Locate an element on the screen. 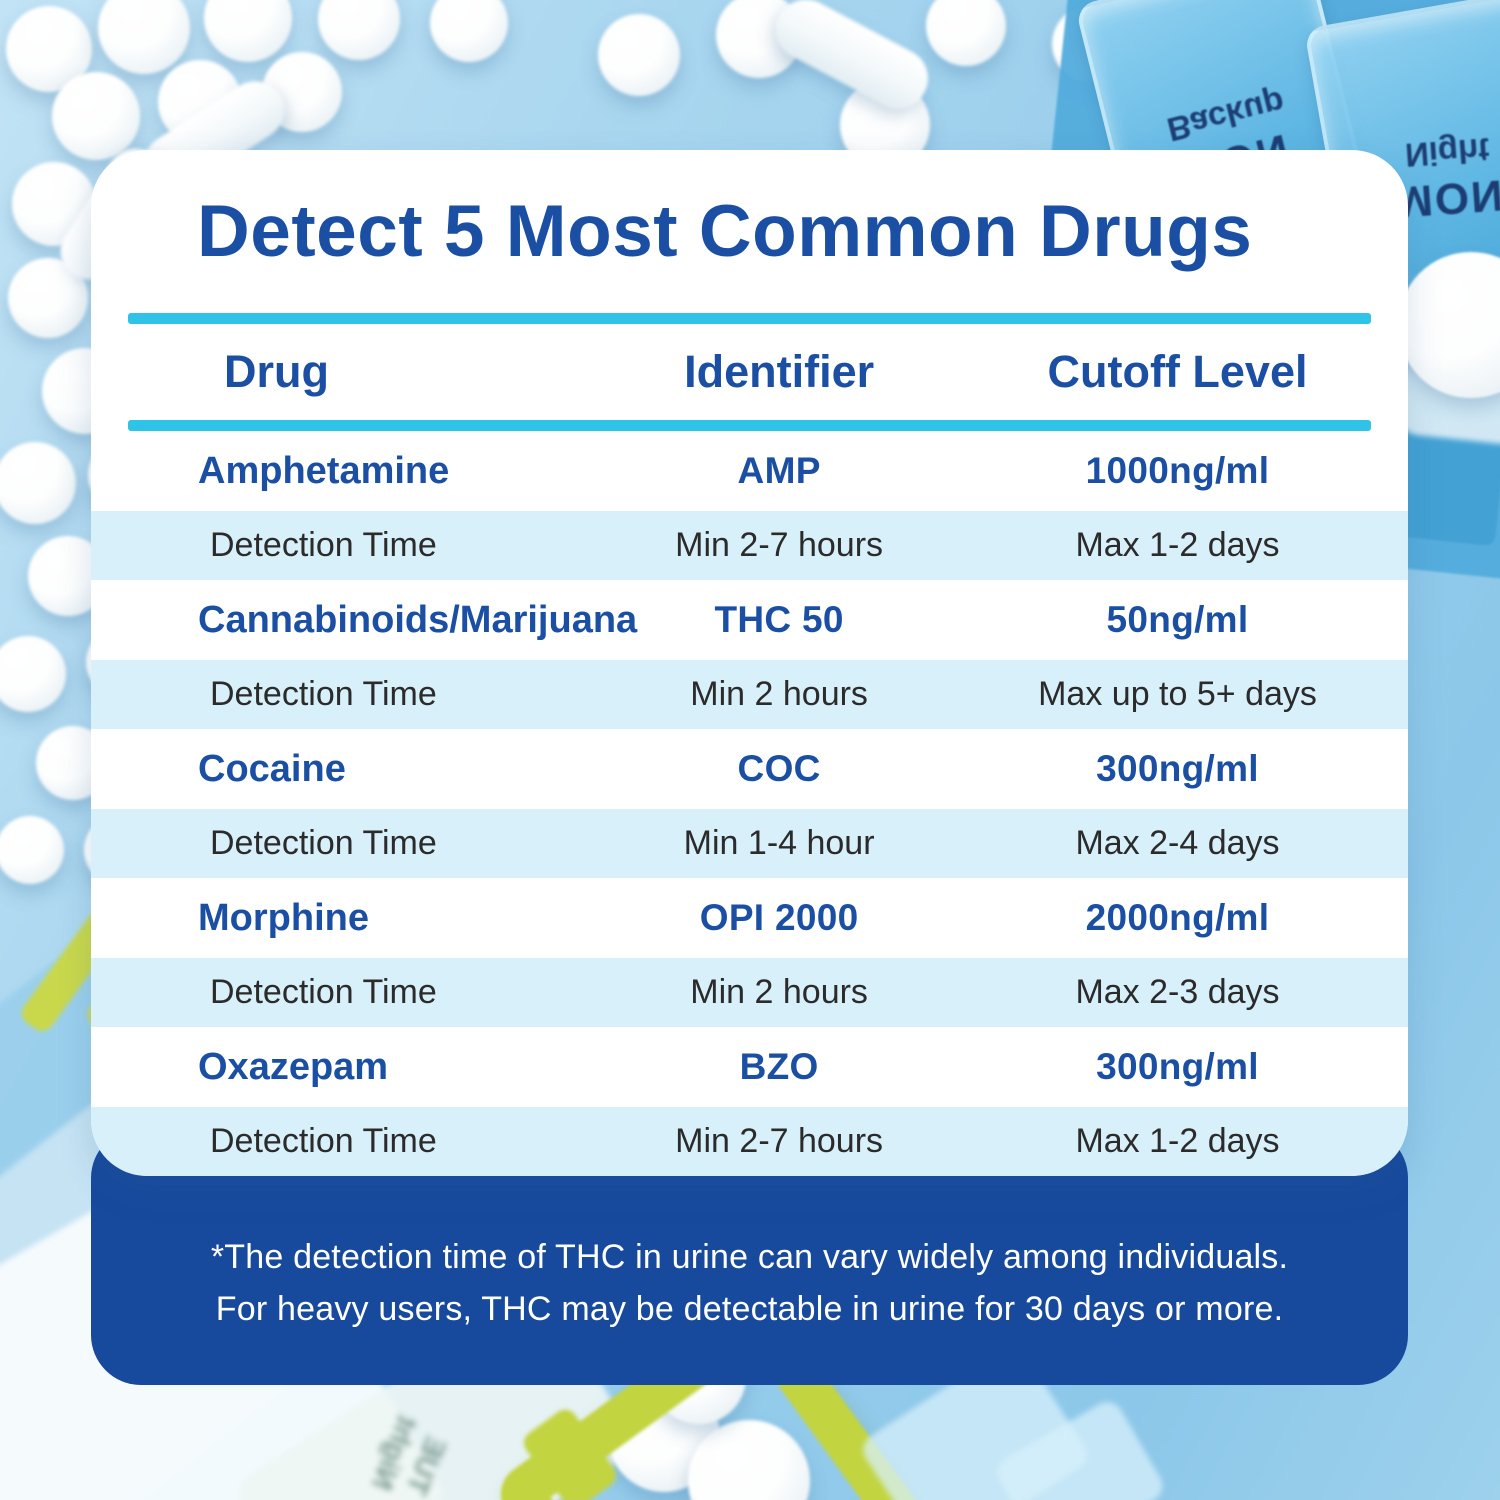  column-header-identifier: Identifier is located at coordinates (779, 371).